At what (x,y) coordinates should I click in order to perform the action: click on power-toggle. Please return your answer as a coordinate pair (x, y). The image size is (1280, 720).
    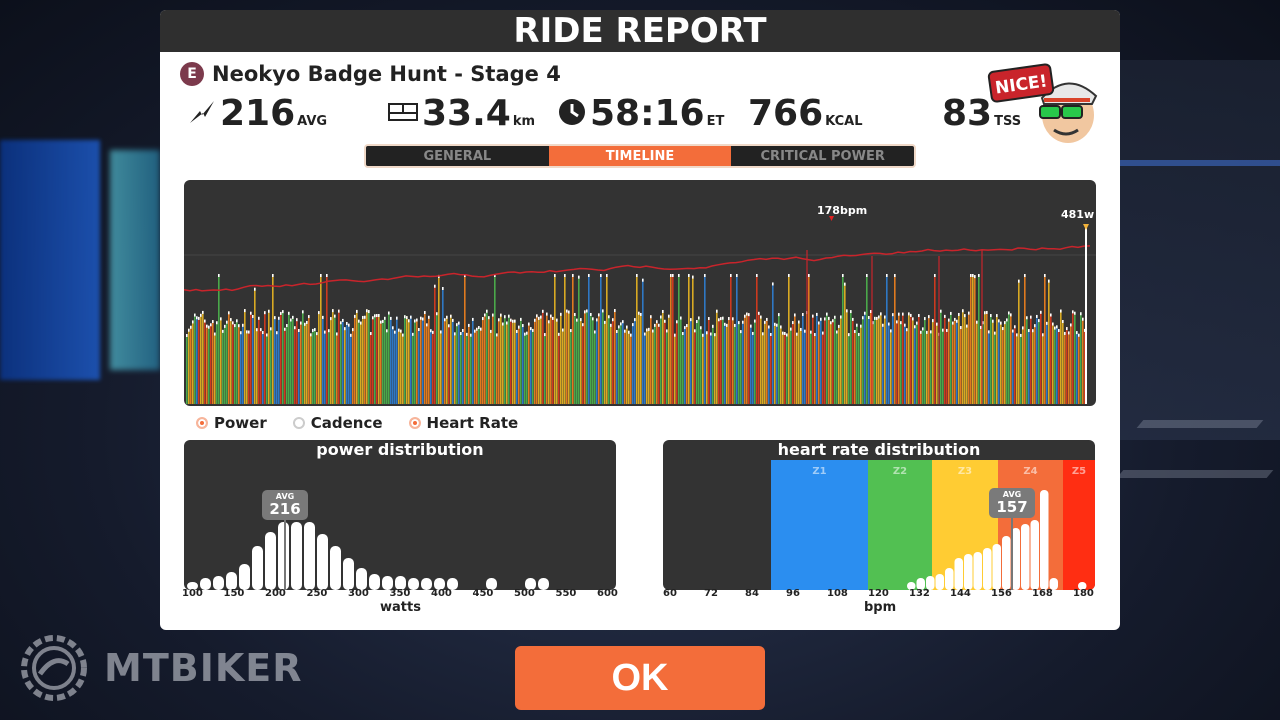
    Looking at the image, I should click on (202, 423).